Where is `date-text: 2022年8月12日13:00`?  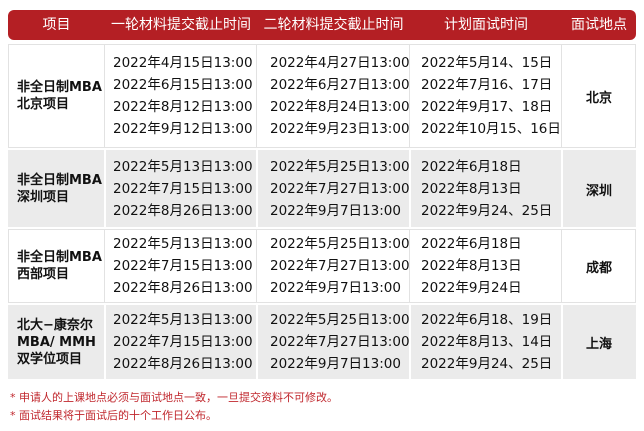
date-text: 2022年8月12日13:00 is located at coordinates (183, 107).